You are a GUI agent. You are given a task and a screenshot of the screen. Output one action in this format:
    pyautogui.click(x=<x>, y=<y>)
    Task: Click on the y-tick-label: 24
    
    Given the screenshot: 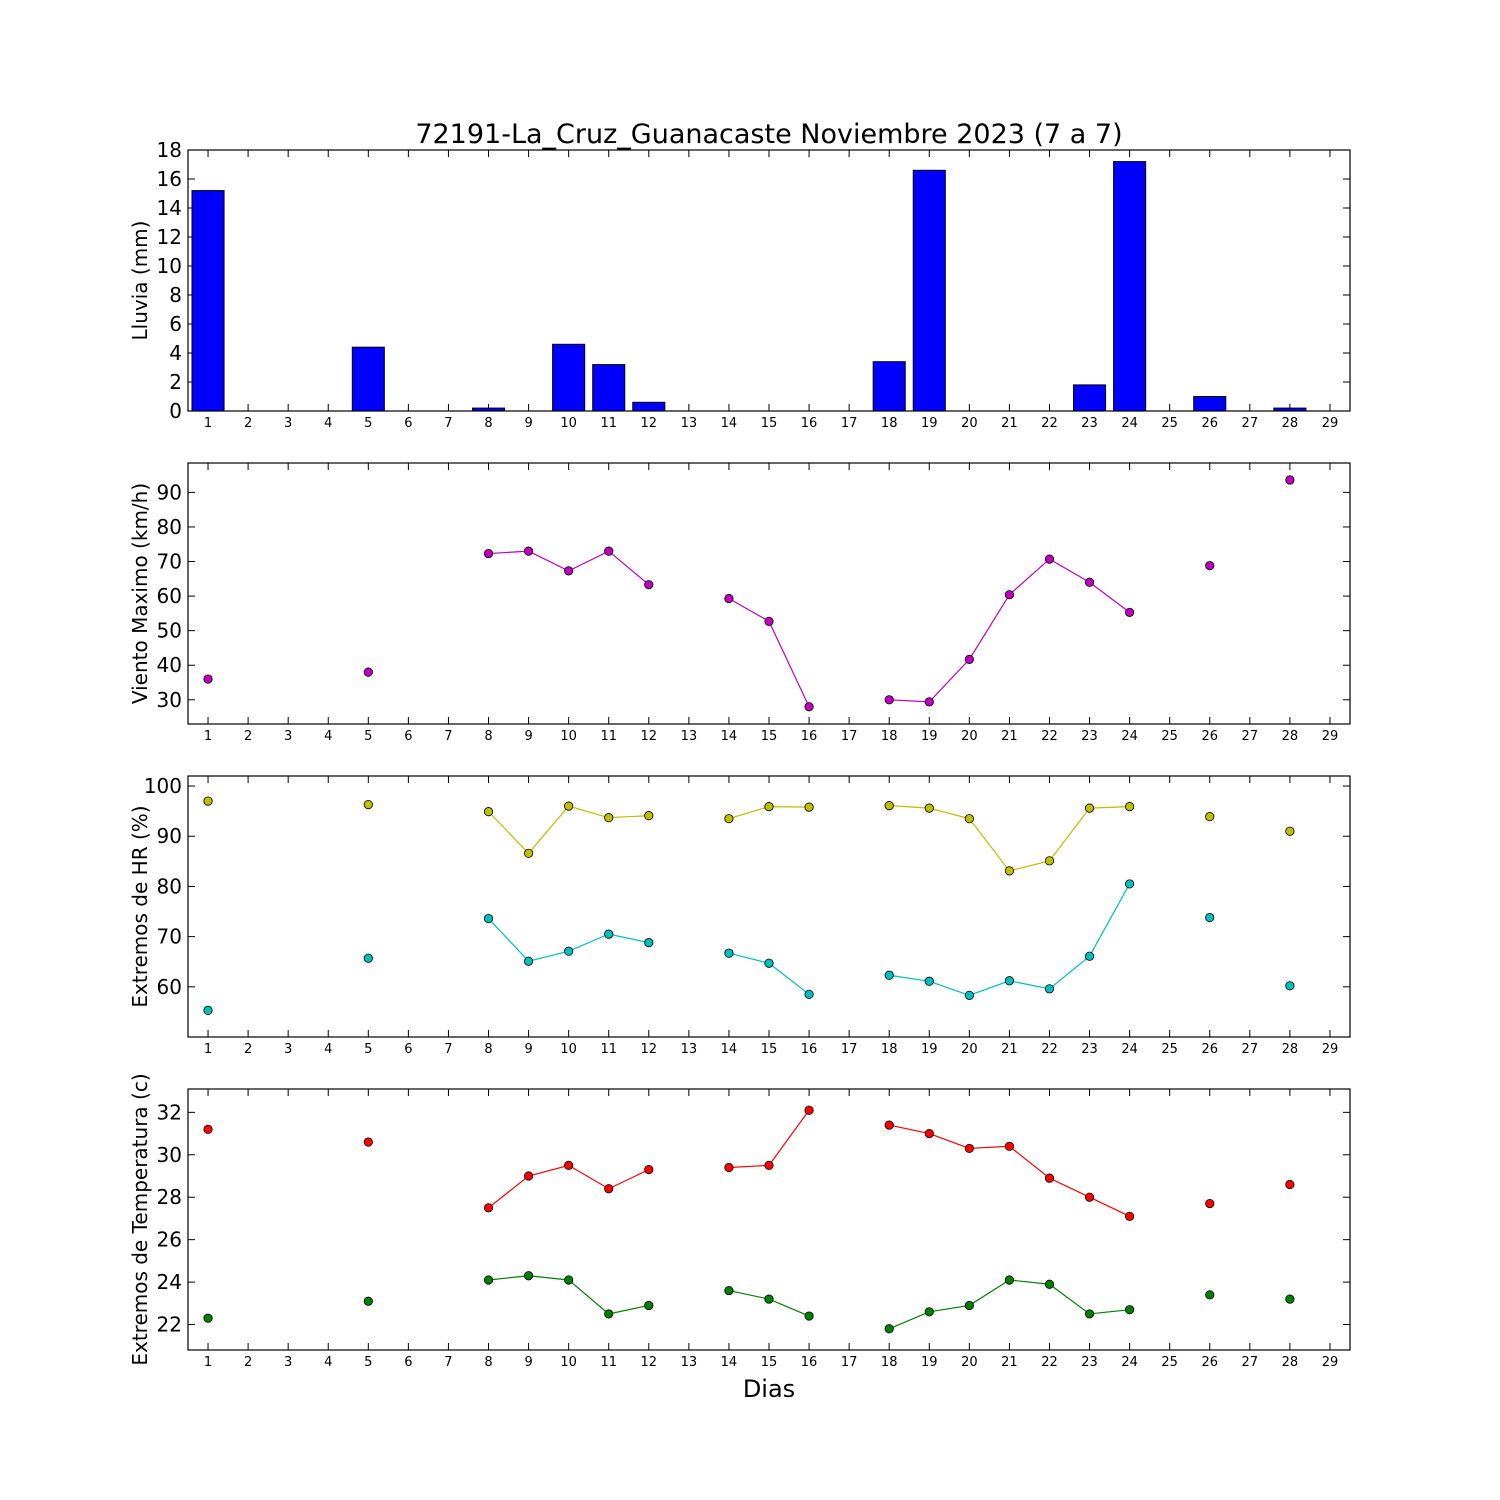 What is the action you would take?
    pyautogui.click(x=169, y=1282)
    